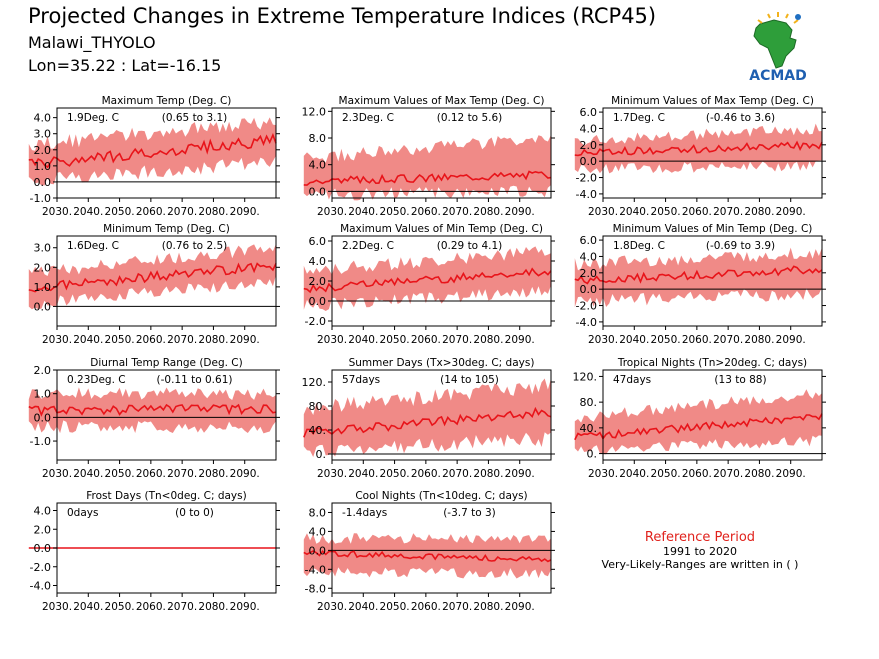 The image size is (879, 659). I want to click on change-value: 1.9Deg. C, so click(93, 118).